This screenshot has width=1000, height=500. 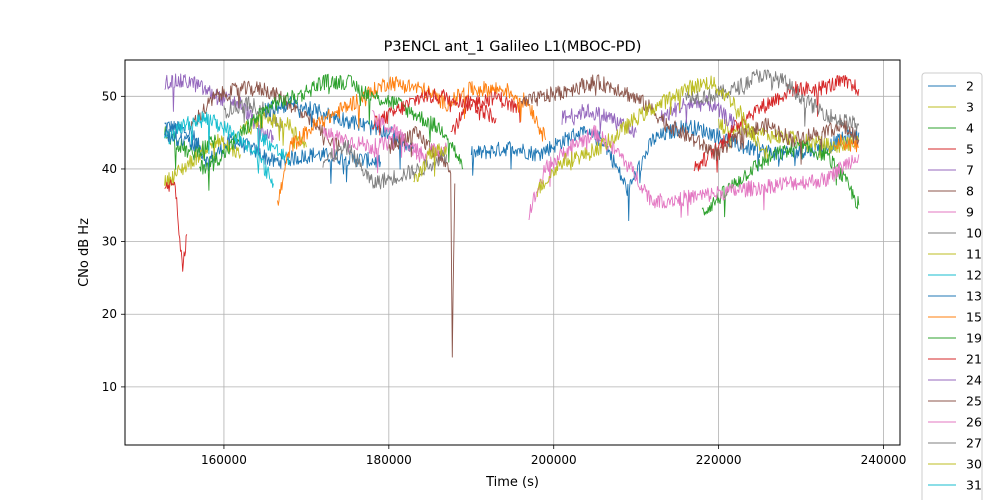 What do you see at coordinates (955, 338) in the screenshot?
I see `legend-entry: 19` at bounding box center [955, 338].